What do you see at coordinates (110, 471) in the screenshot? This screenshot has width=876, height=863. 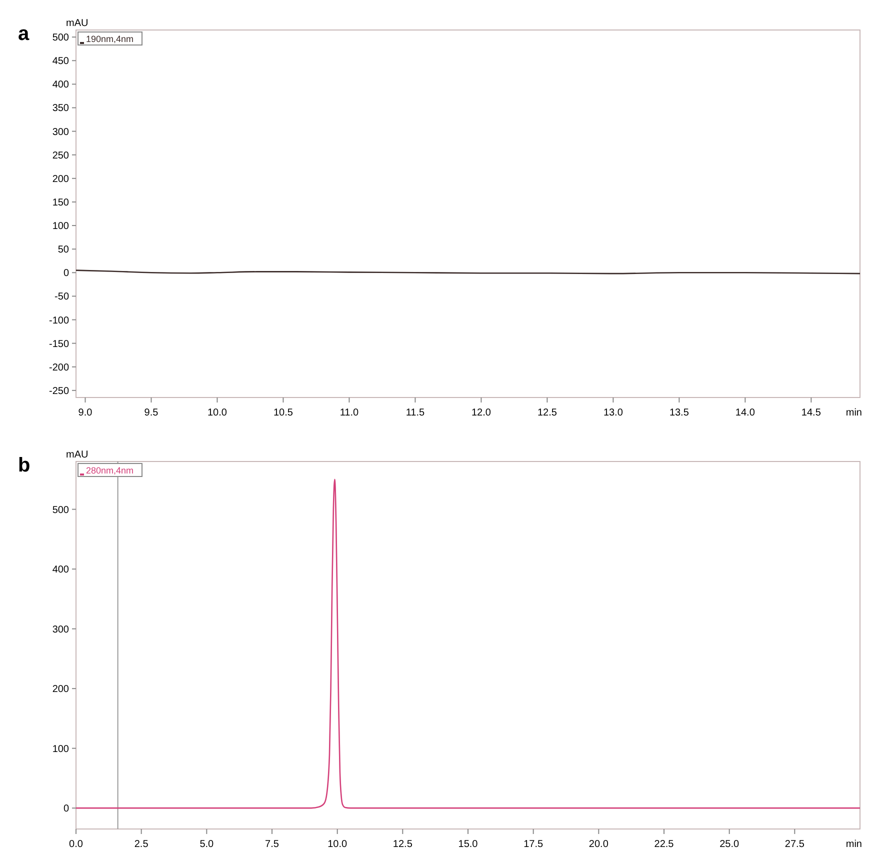 I see `legend-label: 280nm,4nm` at bounding box center [110, 471].